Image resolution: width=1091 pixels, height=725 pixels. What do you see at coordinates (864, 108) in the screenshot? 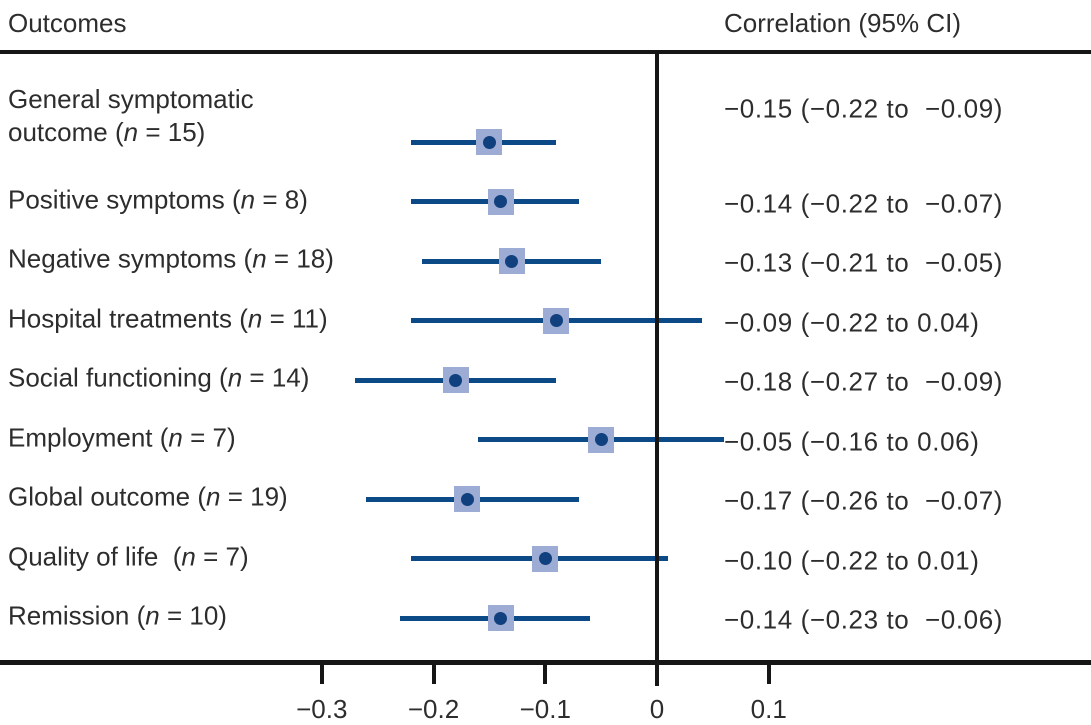
I see `row-correlation-value: −0.15 (−0.22 to −0.09)` at bounding box center [864, 108].